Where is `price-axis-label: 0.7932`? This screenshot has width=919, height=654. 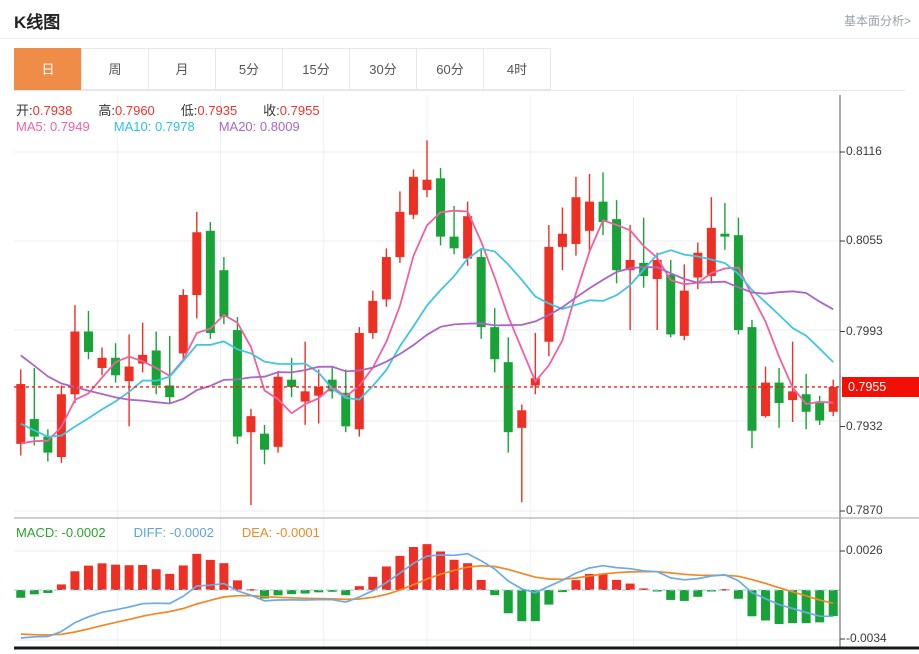
price-axis-label: 0.7932 is located at coordinates (864, 425).